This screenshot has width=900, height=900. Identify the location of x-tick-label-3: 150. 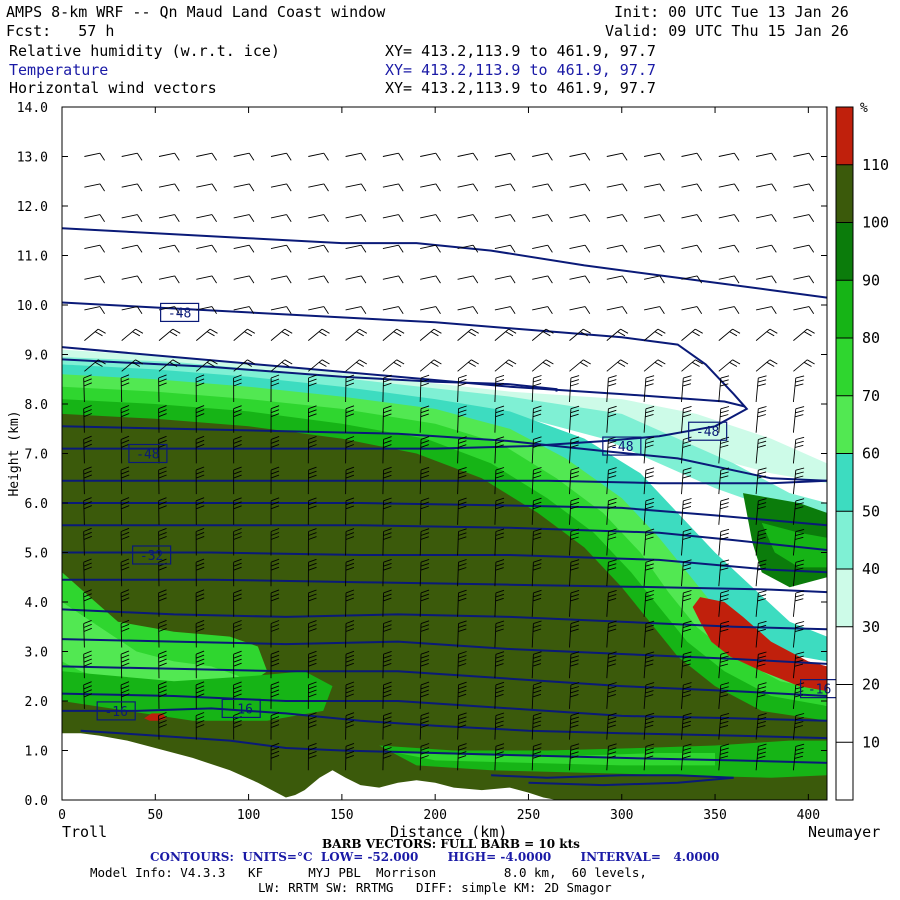
(341, 815).